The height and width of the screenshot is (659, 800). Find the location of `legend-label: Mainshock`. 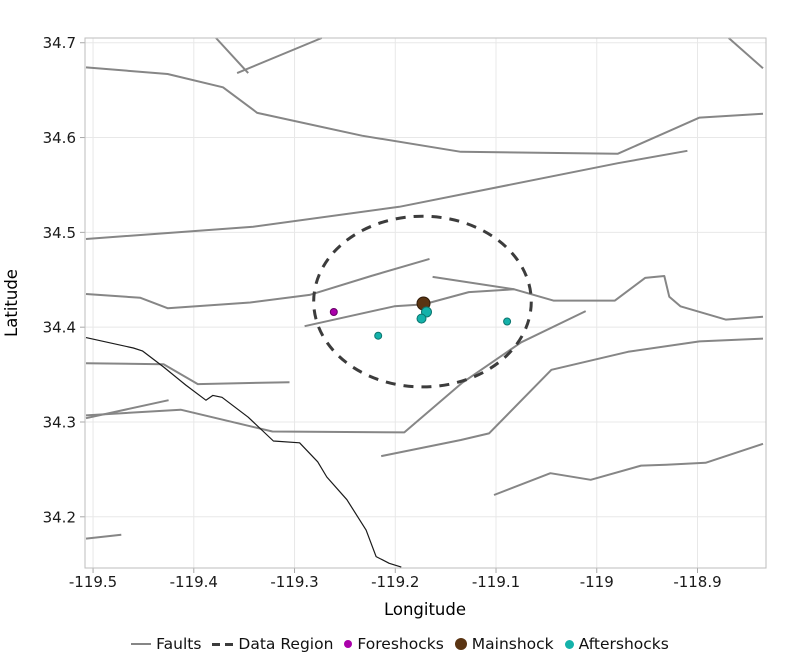

legend-label: Mainshock is located at coordinates (512, 644).